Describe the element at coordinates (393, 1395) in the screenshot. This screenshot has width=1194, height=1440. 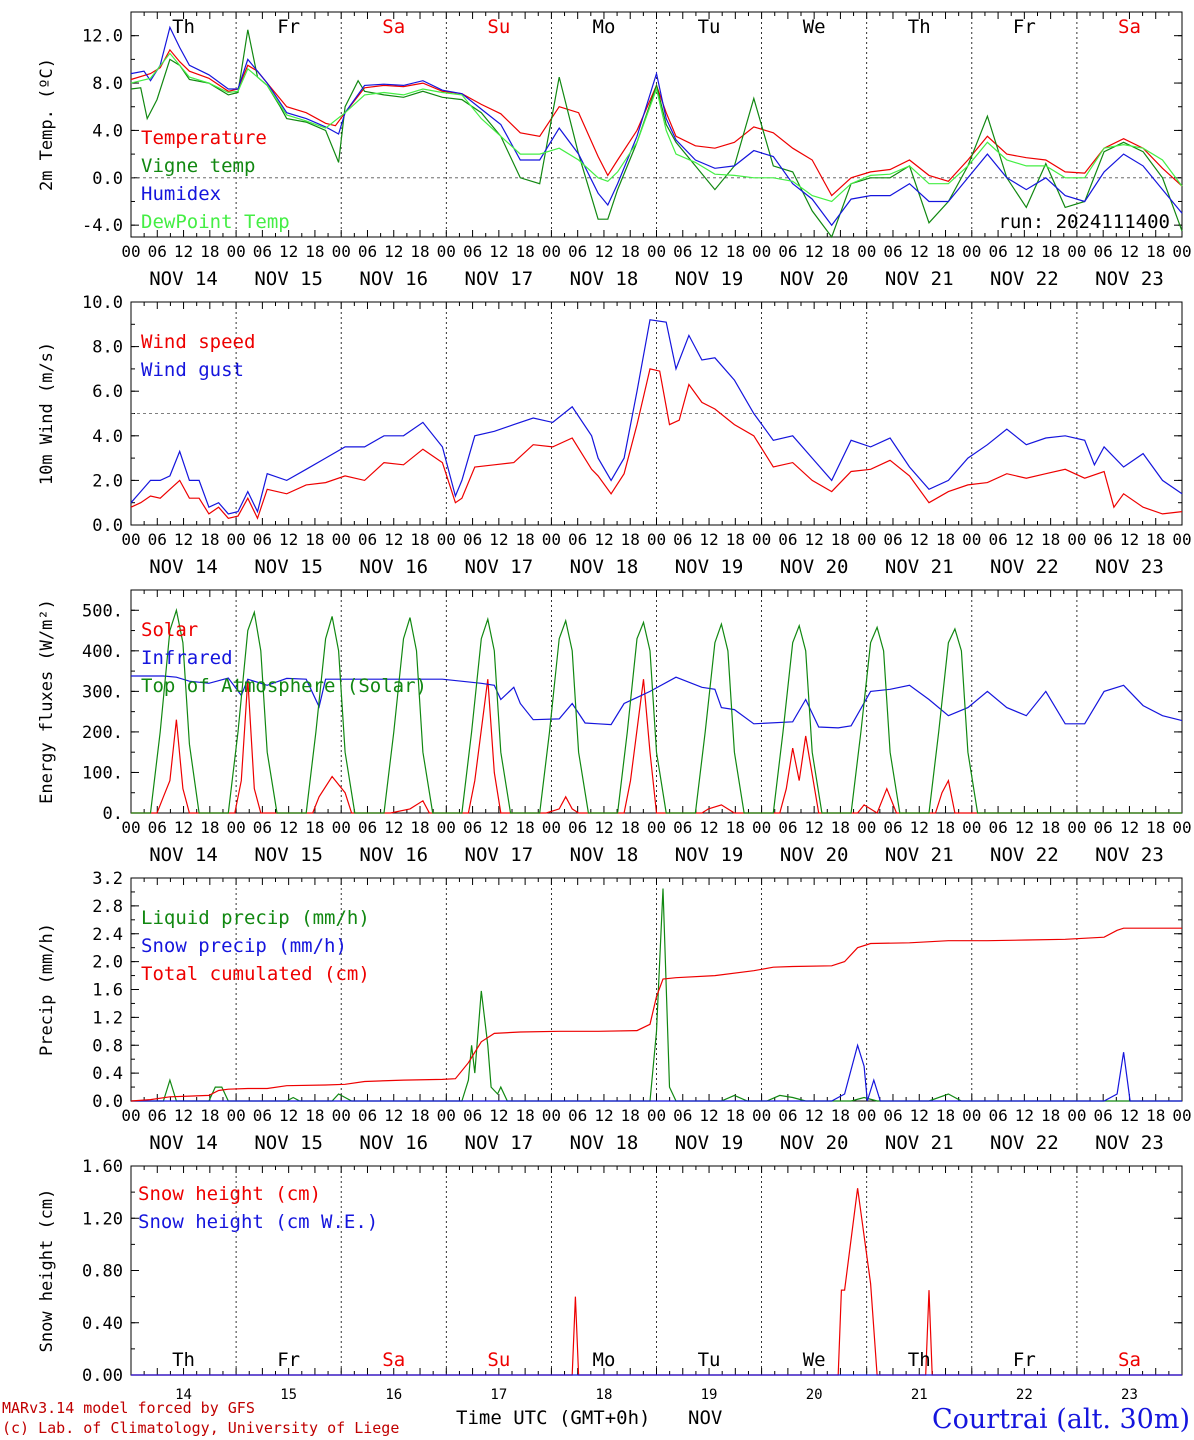
I see `day-date: 16` at that location.